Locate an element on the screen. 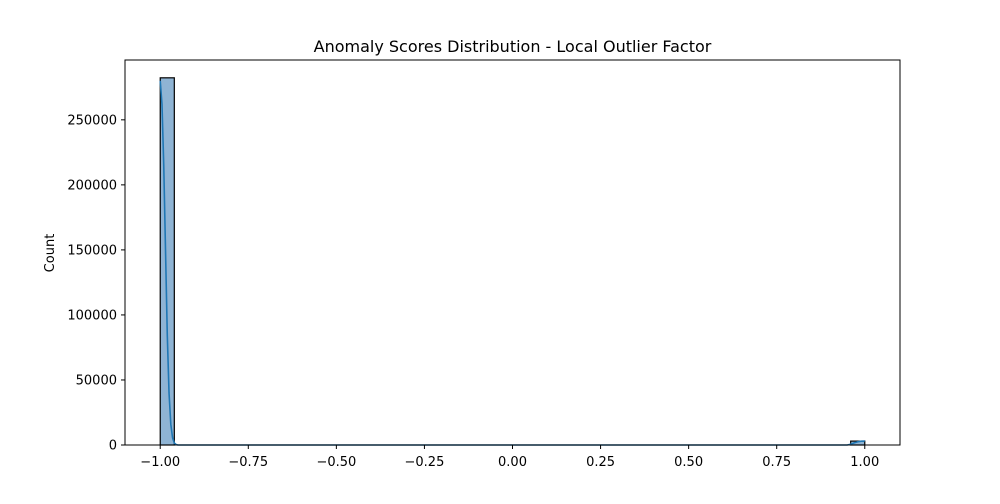  x-tick-label: −0.25 is located at coordinates (425, 462).